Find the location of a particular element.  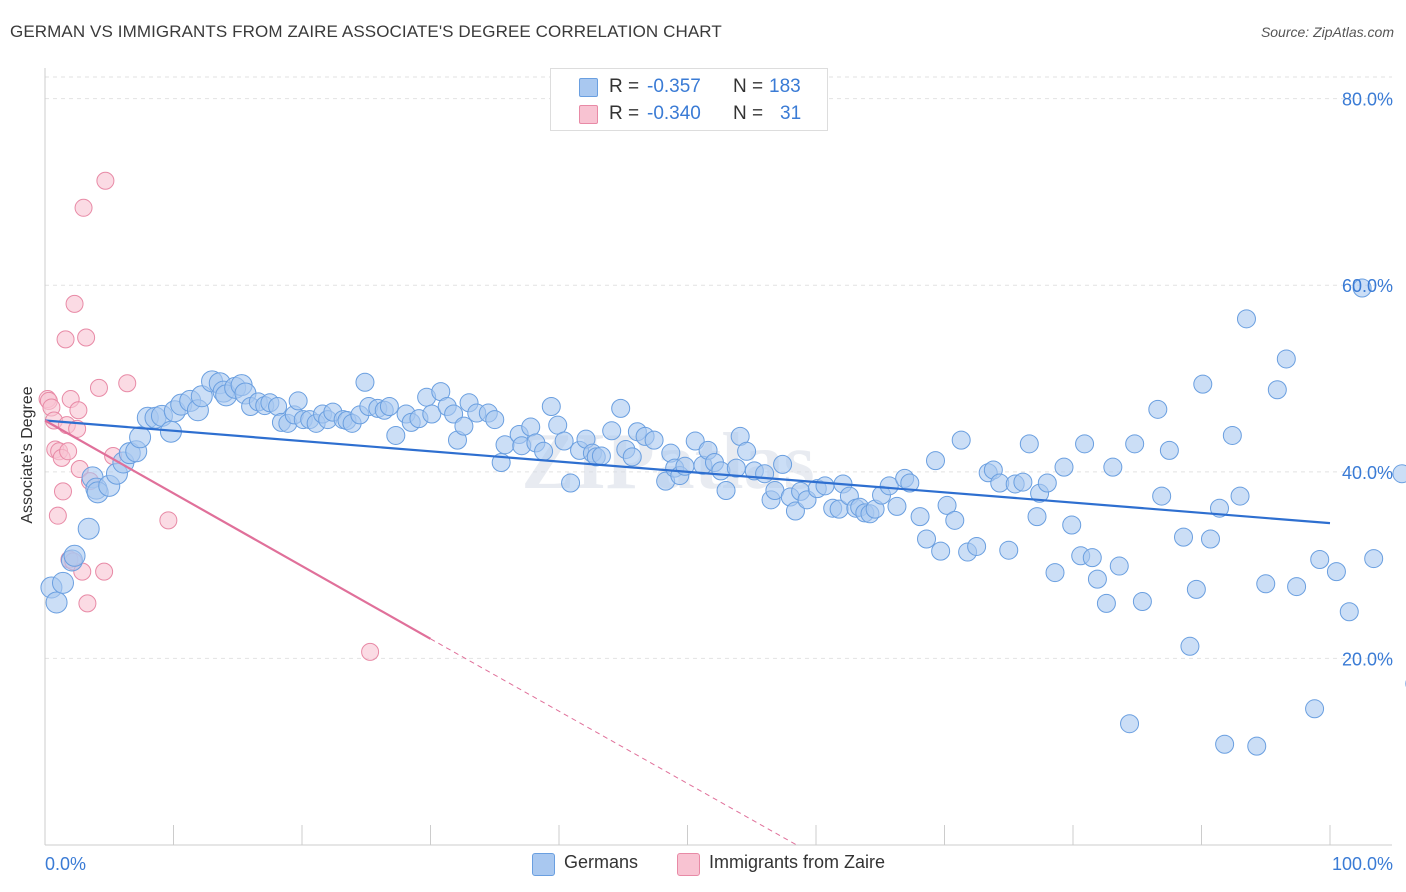

y-axis-title: Associate's Degree is located at coordinates (27, 455).